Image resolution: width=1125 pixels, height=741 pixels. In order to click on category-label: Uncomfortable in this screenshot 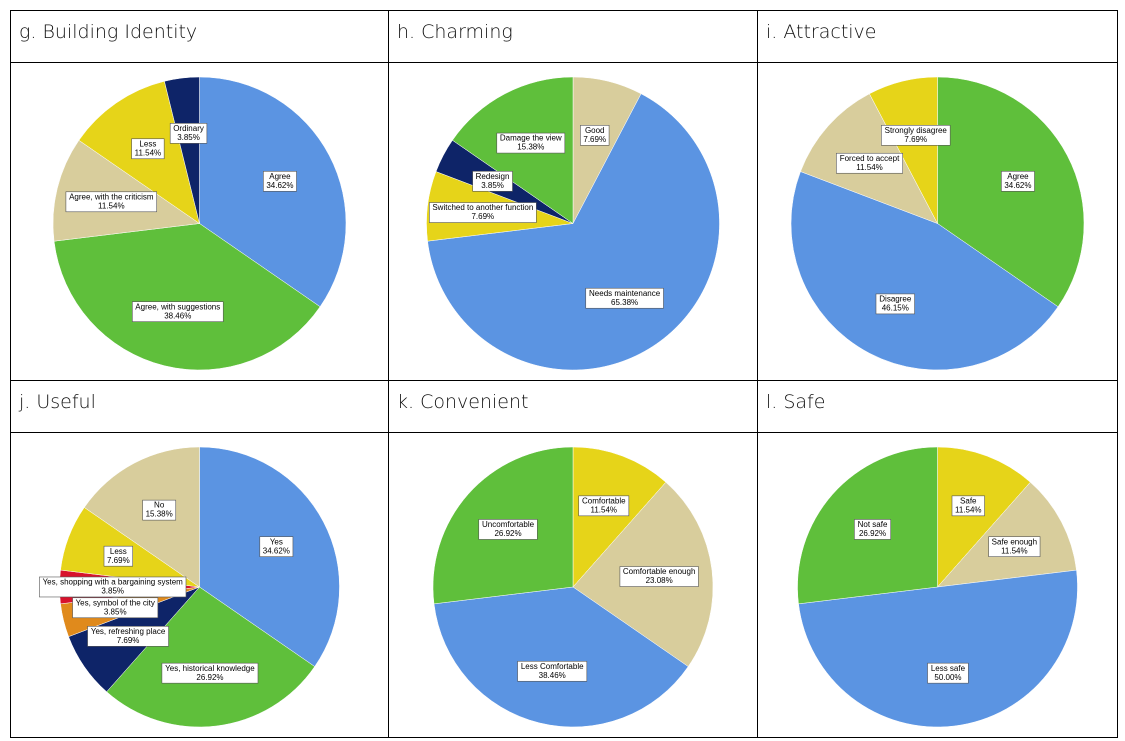, I will do `click(508, 524)`.